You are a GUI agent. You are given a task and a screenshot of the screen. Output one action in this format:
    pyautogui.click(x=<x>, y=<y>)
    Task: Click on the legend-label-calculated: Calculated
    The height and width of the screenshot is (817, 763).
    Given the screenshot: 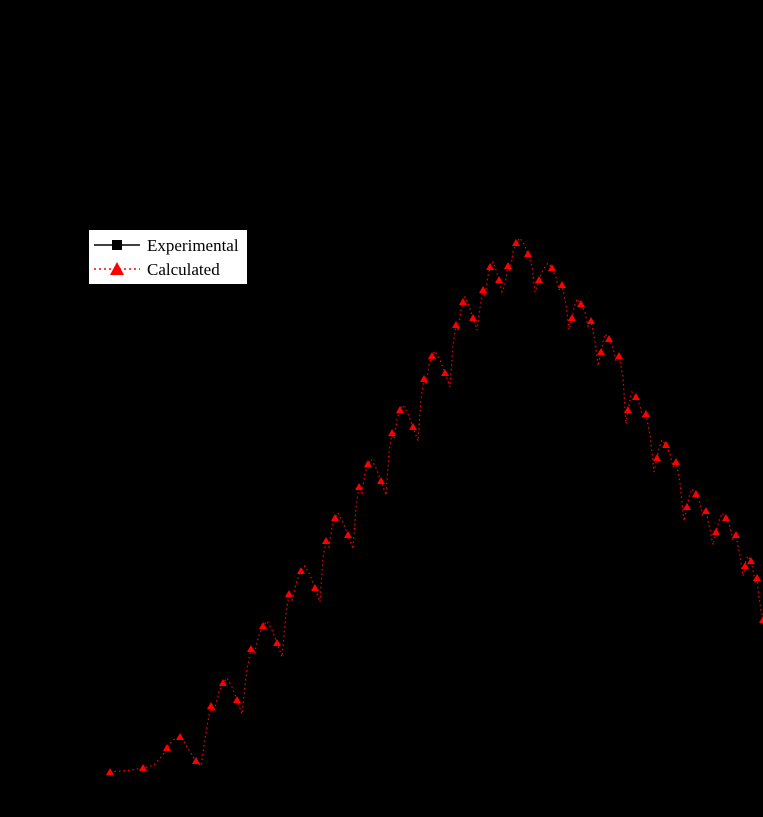 What is the action you would take?
    pyautogui.click(x=183, y=269)
    